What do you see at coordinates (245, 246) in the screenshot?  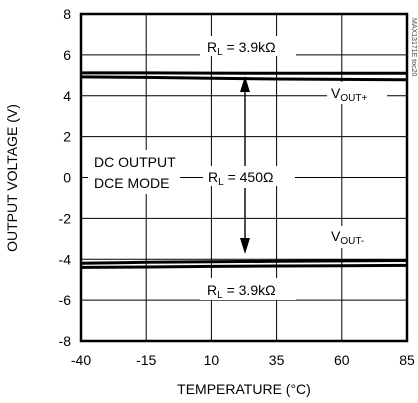 I see `arrow-head-down` at bounding box center [245, 246].